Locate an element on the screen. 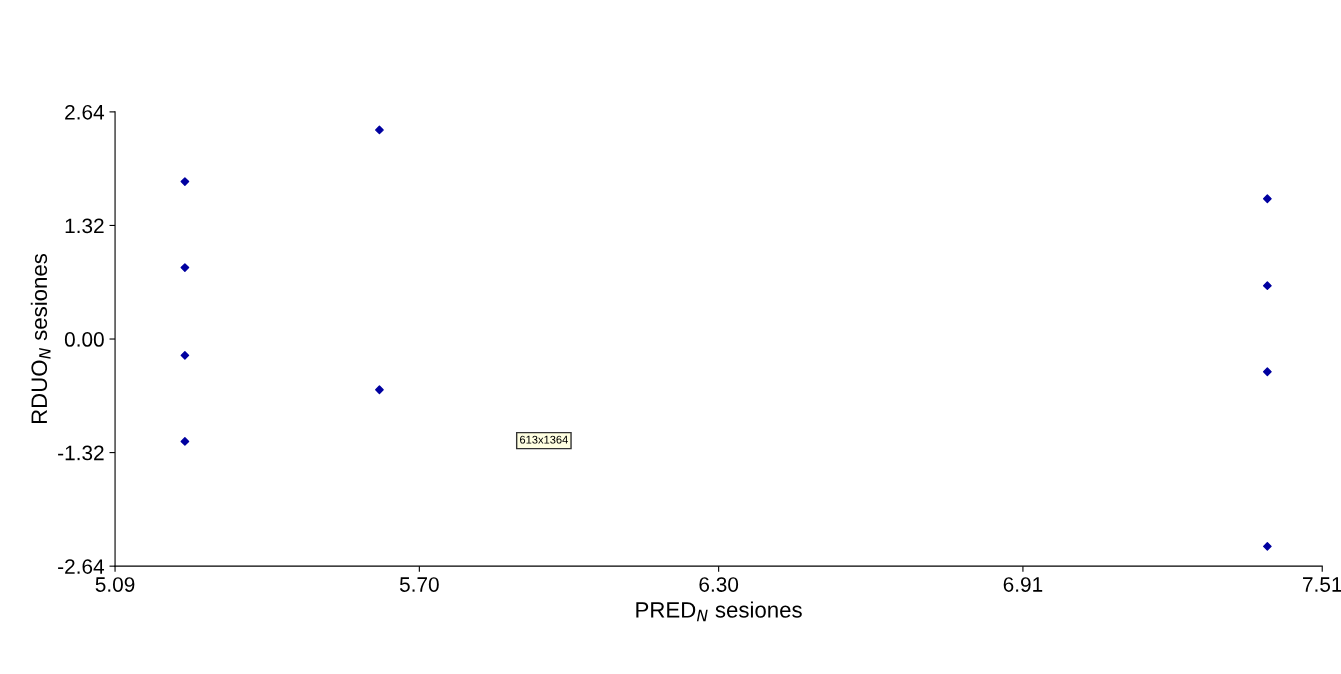 This screenshot has width=1341, height=674. x-tick-label: 6.91 is located at coordinates (1023, 584).